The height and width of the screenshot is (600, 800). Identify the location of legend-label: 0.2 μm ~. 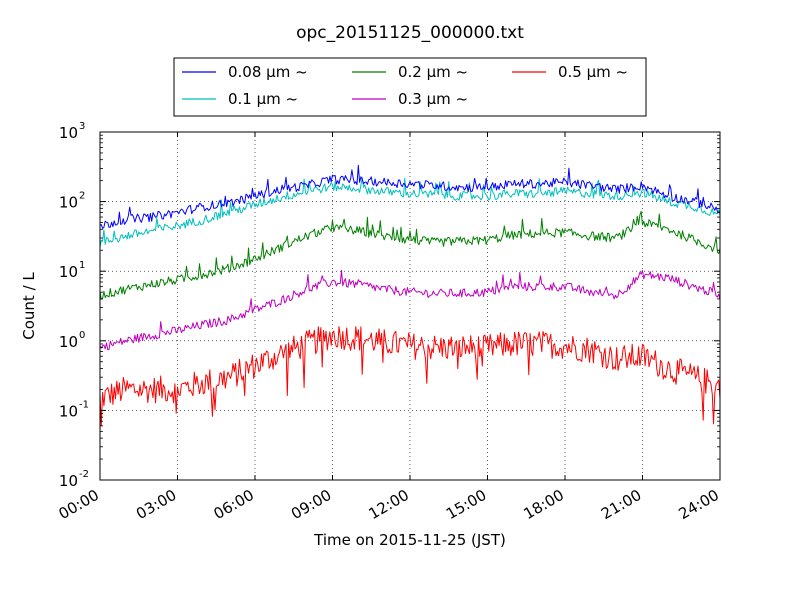
(433, 72).